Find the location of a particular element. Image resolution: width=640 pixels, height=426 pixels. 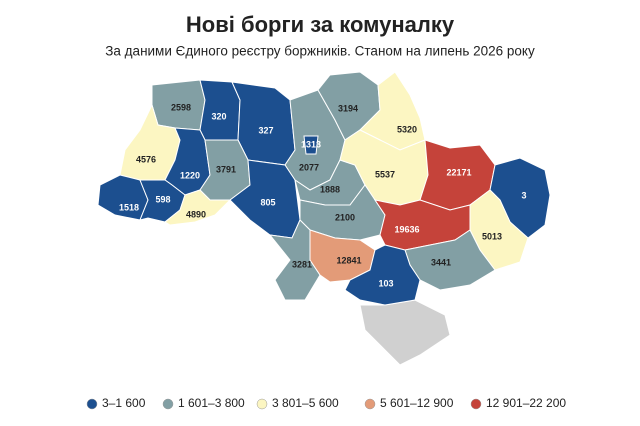

legend-label: 12 901–22 200 is located at coordinates (526, 403).